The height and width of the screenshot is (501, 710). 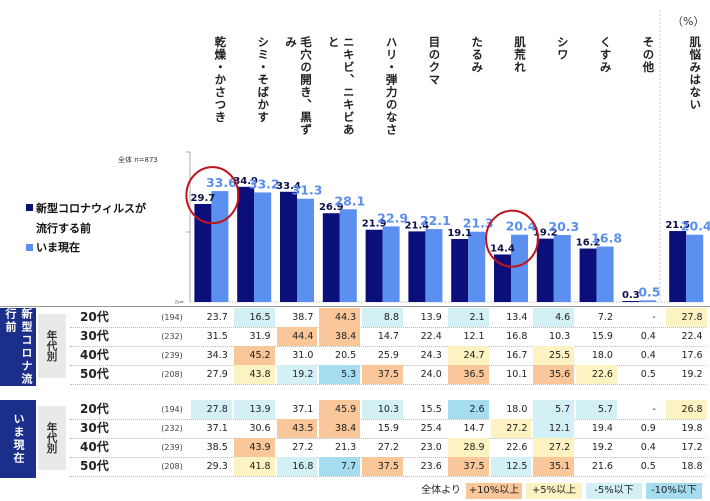 I want to click on table-cell: 19.4, so click(x=602, y=428).